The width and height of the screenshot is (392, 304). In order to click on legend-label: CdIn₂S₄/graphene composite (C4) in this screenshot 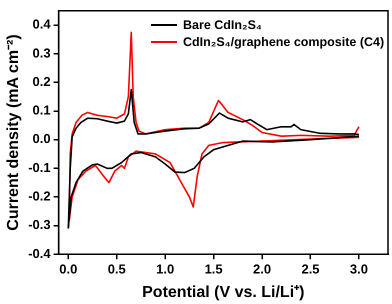, I will do `click(283, 42)`.